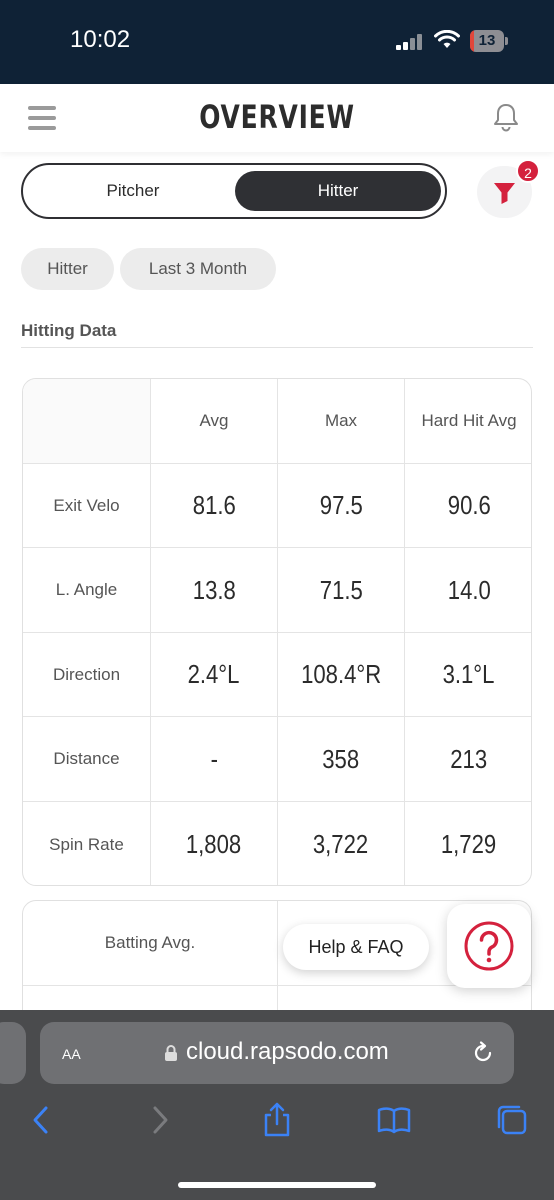  I want to click on help-button, so click(489, 946).